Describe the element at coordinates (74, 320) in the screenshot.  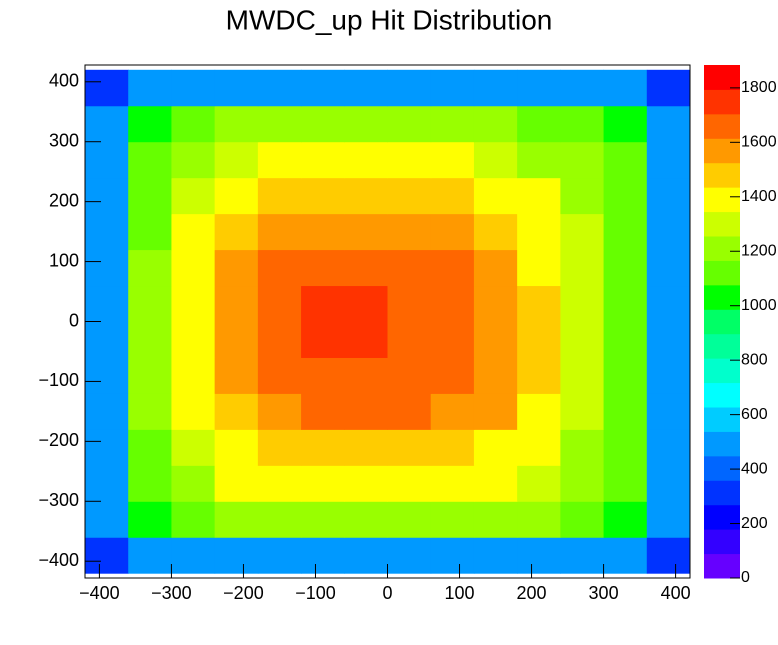
I see `y-tick-label: 0` at that location.